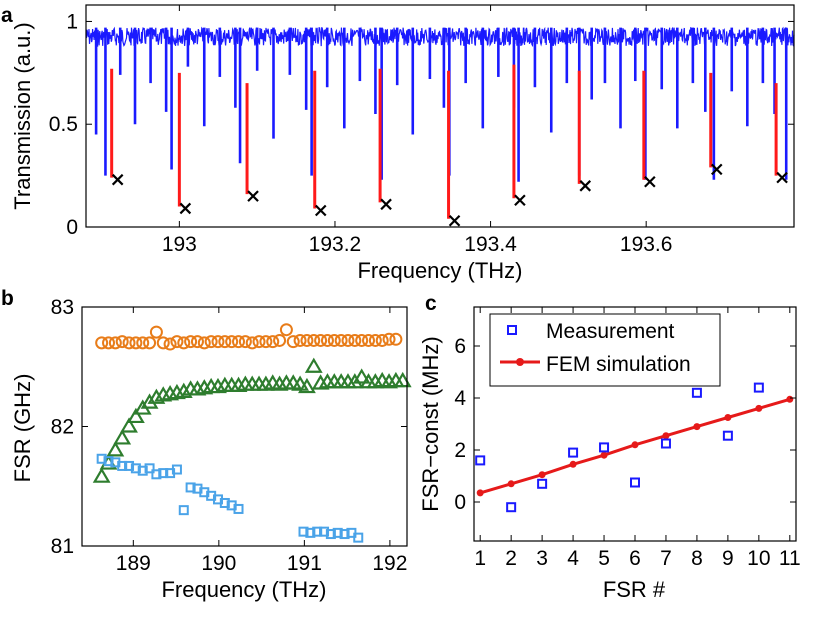  I want to click on legend-fem-label: FEM simulation, so click(618, 364).